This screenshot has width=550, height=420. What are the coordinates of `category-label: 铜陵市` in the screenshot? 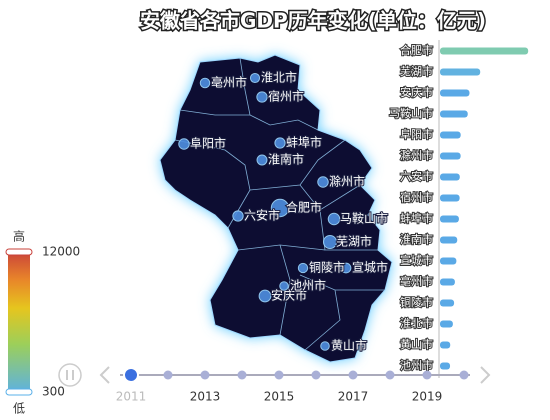 It's located at (416, 302).